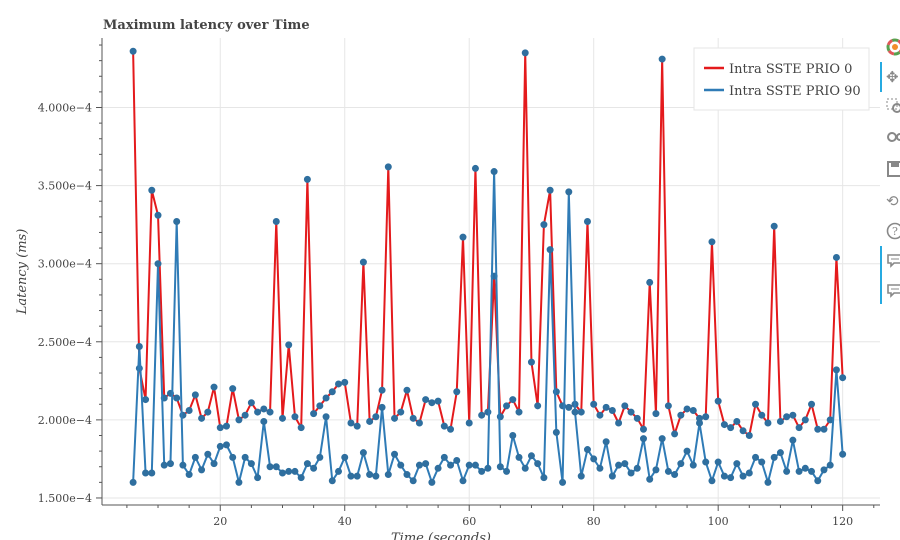 The width and height of the screenshot is (900, 540). What do you see at coordinates (65, 420) in the screenshot?
I see `y-tick-label: 2.000e−4` at bounding box center [65, 420].